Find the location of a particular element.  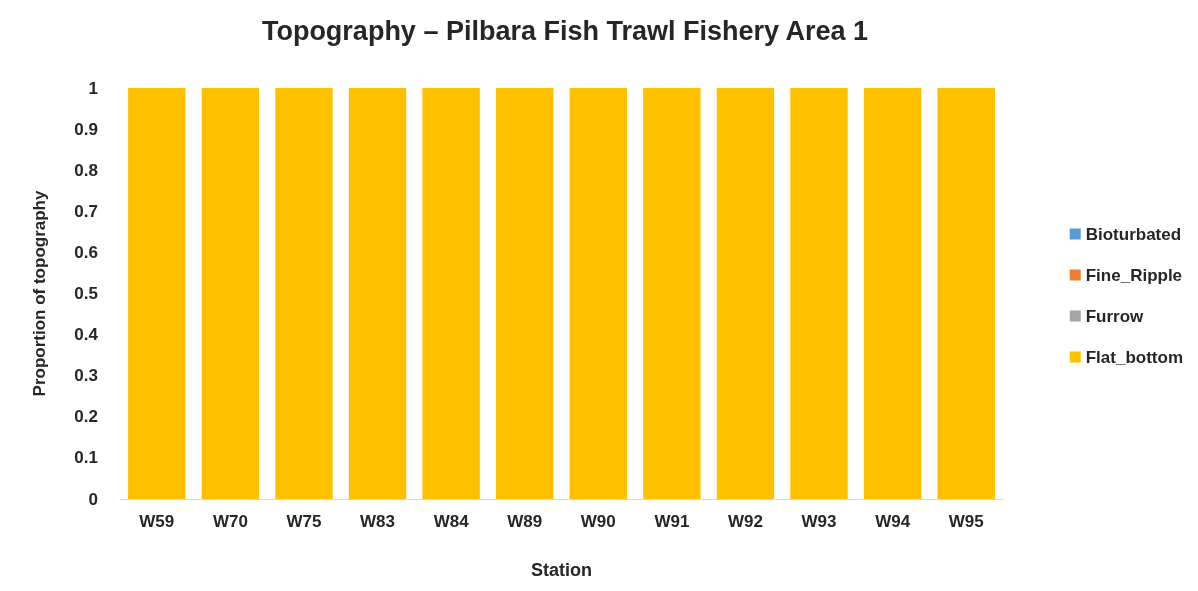

y-tick-label: 0 is located at coordinates (93, 499).